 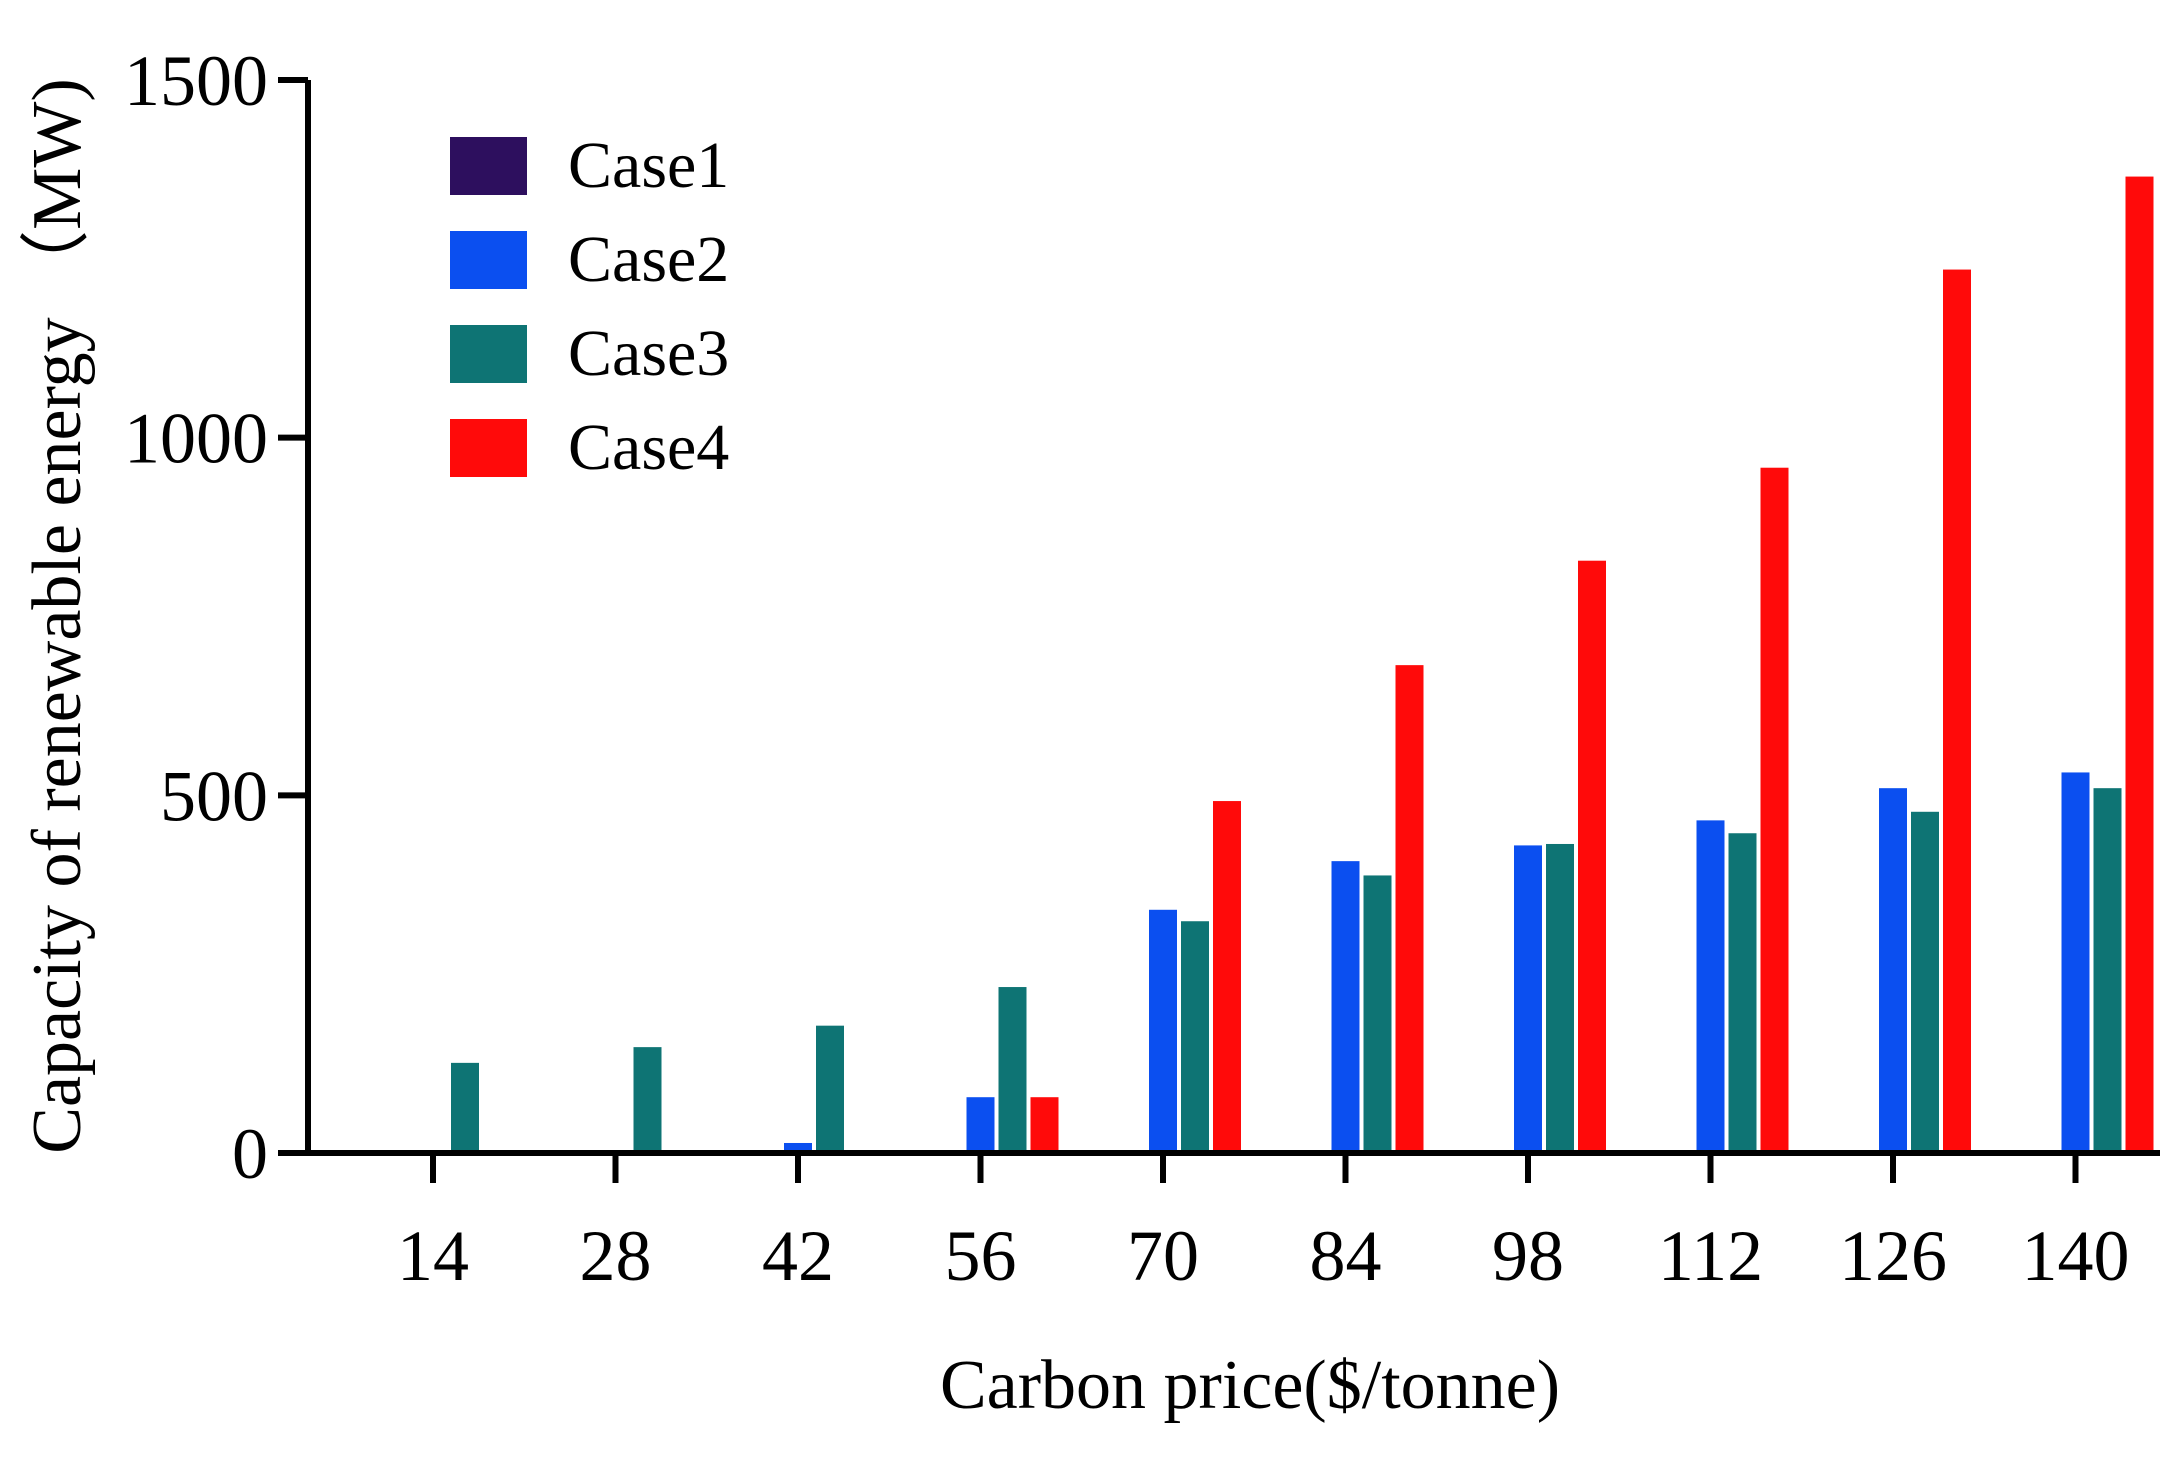 What do you see at coordinates (250, 1154) in the screenshot?
I see `y-tick-label: 0` at bounding box center [250, 1154].